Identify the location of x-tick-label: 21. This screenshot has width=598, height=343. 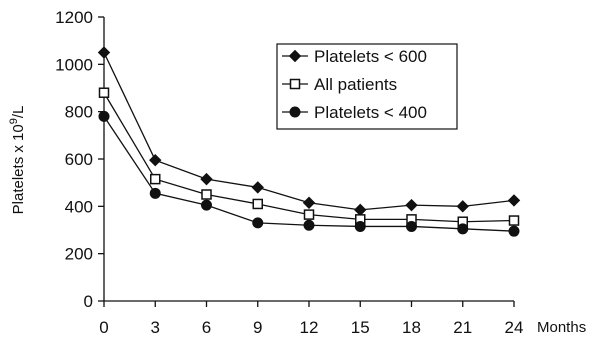
(462, 327).